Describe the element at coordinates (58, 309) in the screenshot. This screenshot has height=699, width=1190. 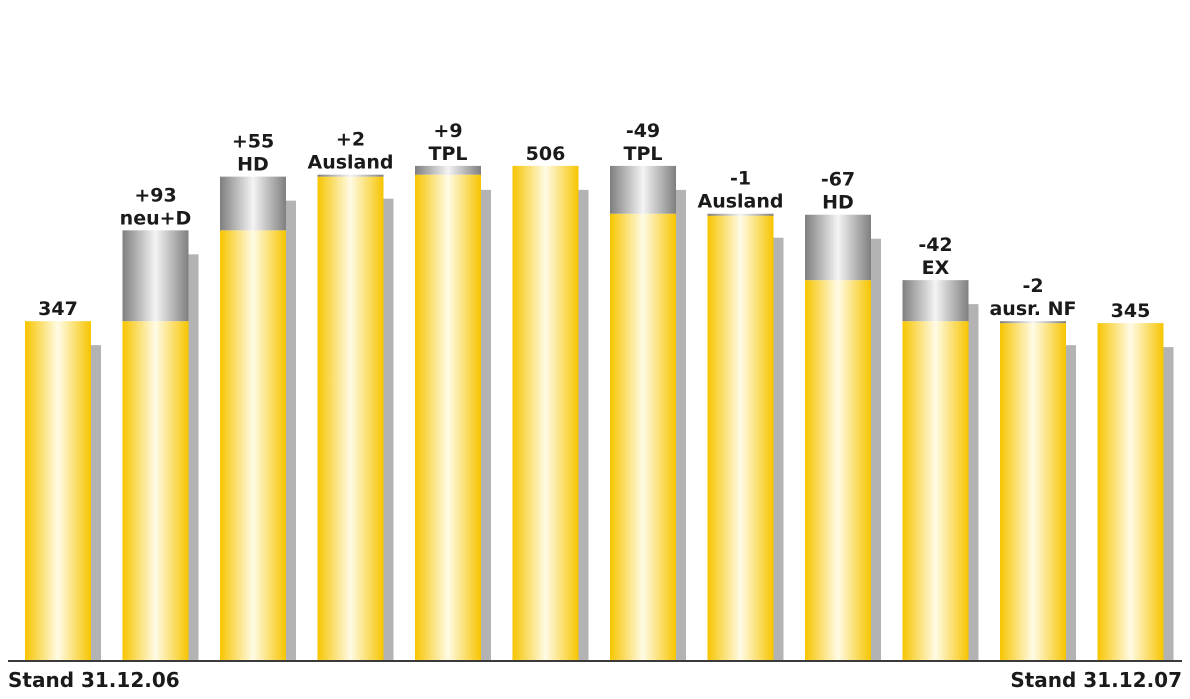
I see `bar-value-label: 347` at that location.